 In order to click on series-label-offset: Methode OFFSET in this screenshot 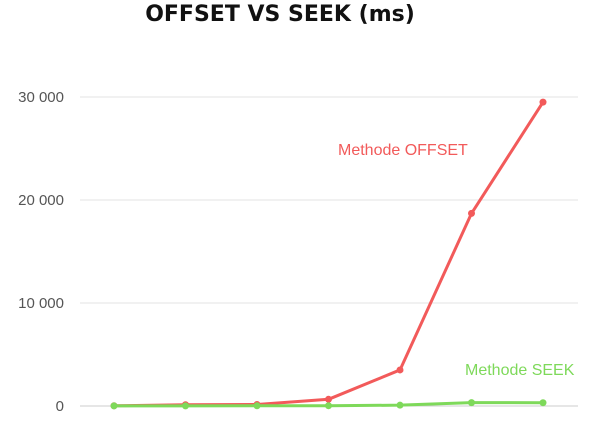, I will do `click(403, 150)`.